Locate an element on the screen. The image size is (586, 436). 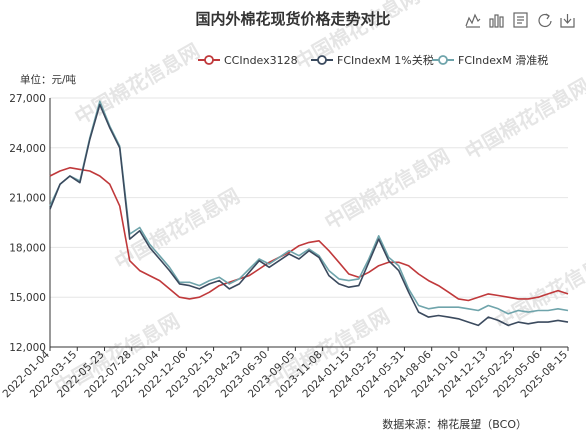
y-axis-unit: 单位：元/吨 is located at coordinates (48, 79).